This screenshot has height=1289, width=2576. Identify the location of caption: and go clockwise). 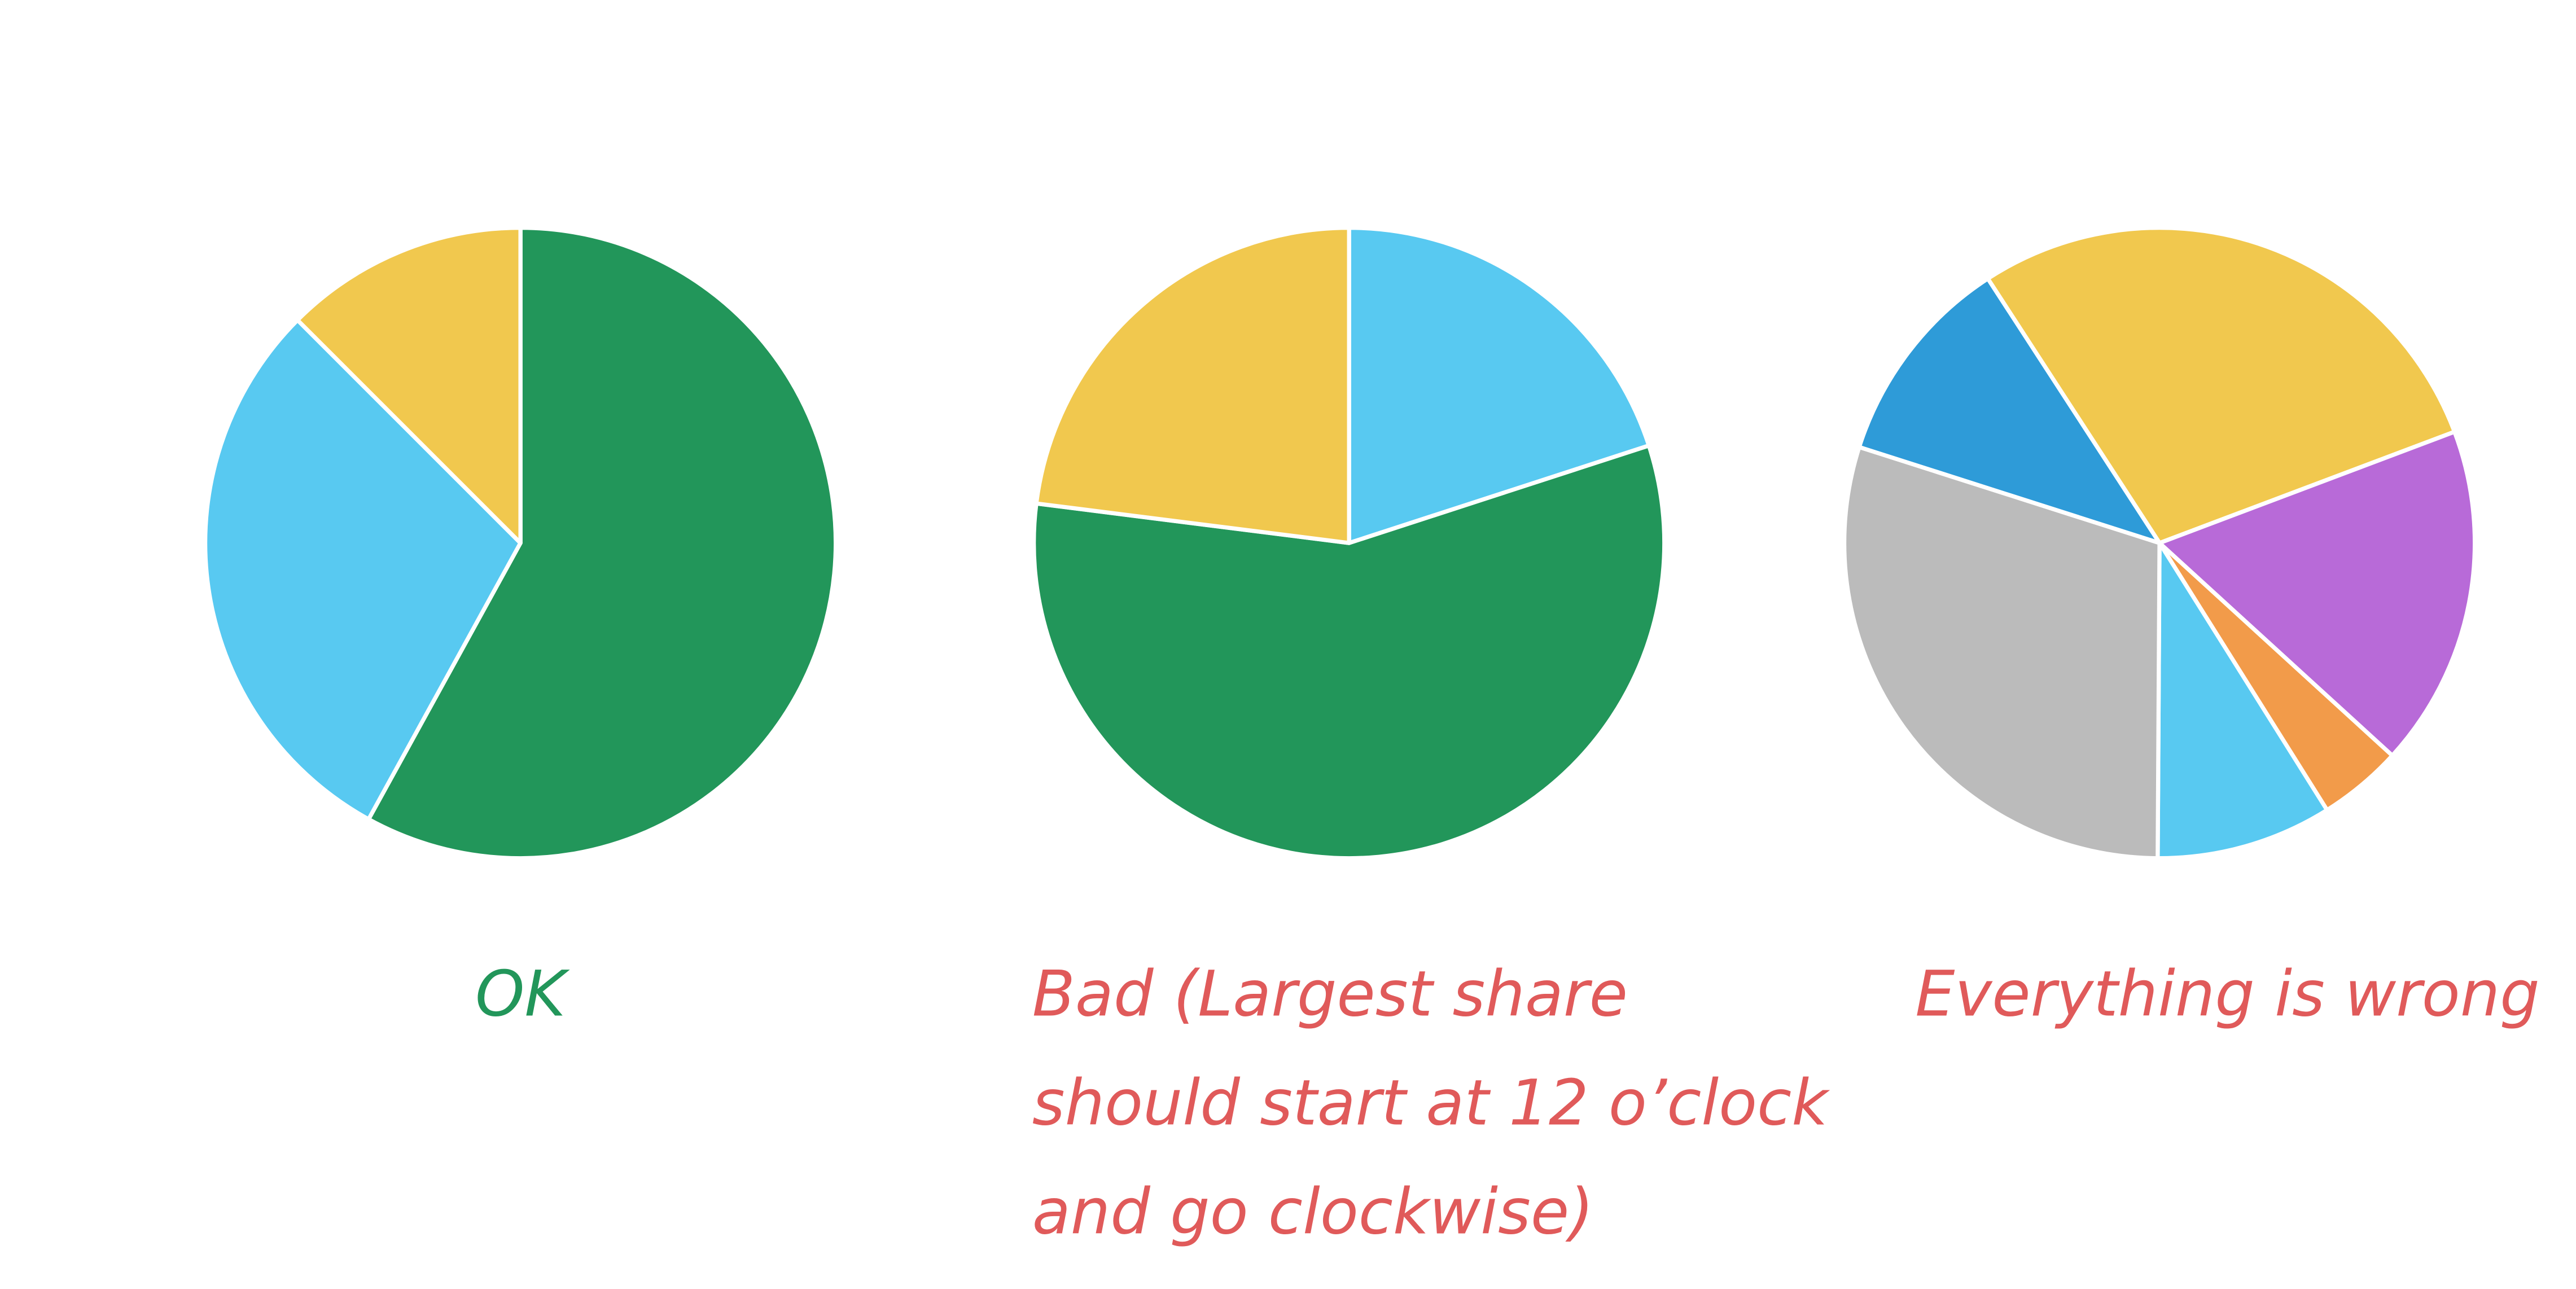
(1313, 1212).